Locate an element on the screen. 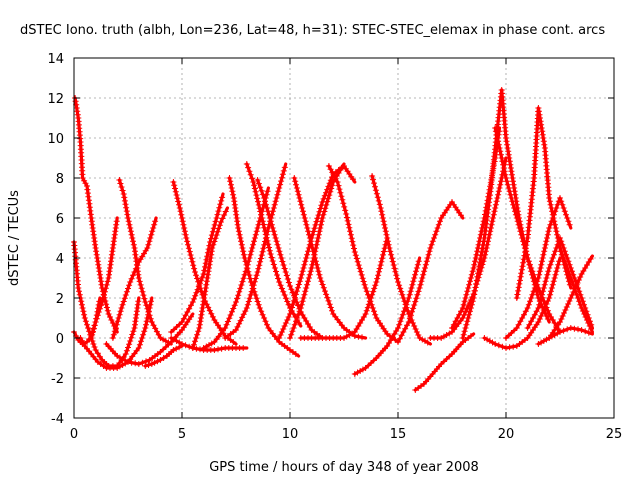  x-tick-label: 20 is located at coordinates (506, 434).